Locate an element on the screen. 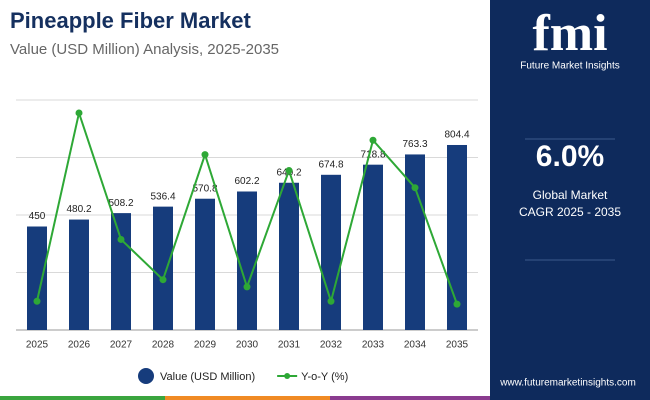 The width and height of the screenshot is (650, 400). legend-label: Value (USD Million) is located at coordinates (207, 377).